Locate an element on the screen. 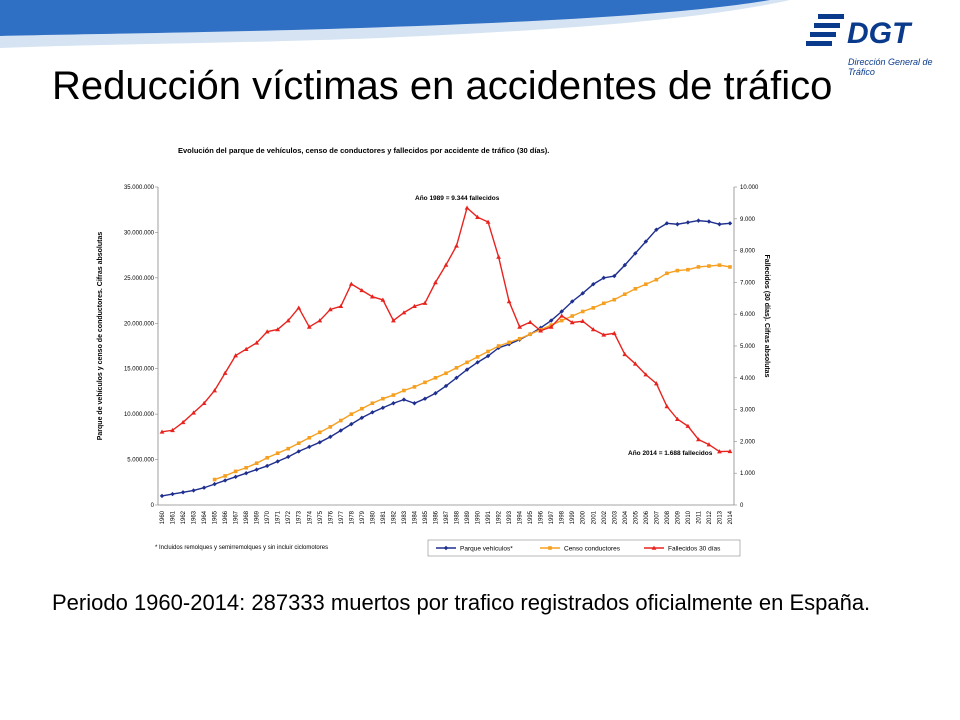  x-tick-label: 2003 is located at coordinates (615, 517).